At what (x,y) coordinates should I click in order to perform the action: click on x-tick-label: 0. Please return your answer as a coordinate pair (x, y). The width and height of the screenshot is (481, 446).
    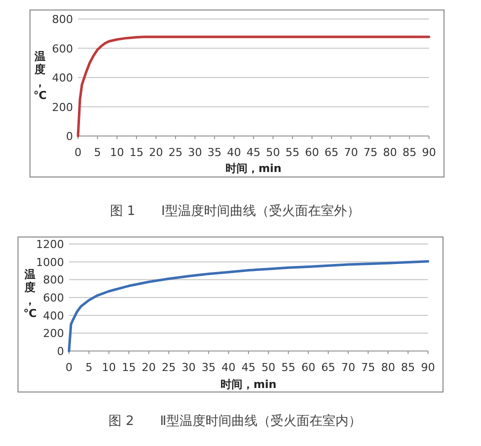
    Looking at the image, I should click on (78, 152).